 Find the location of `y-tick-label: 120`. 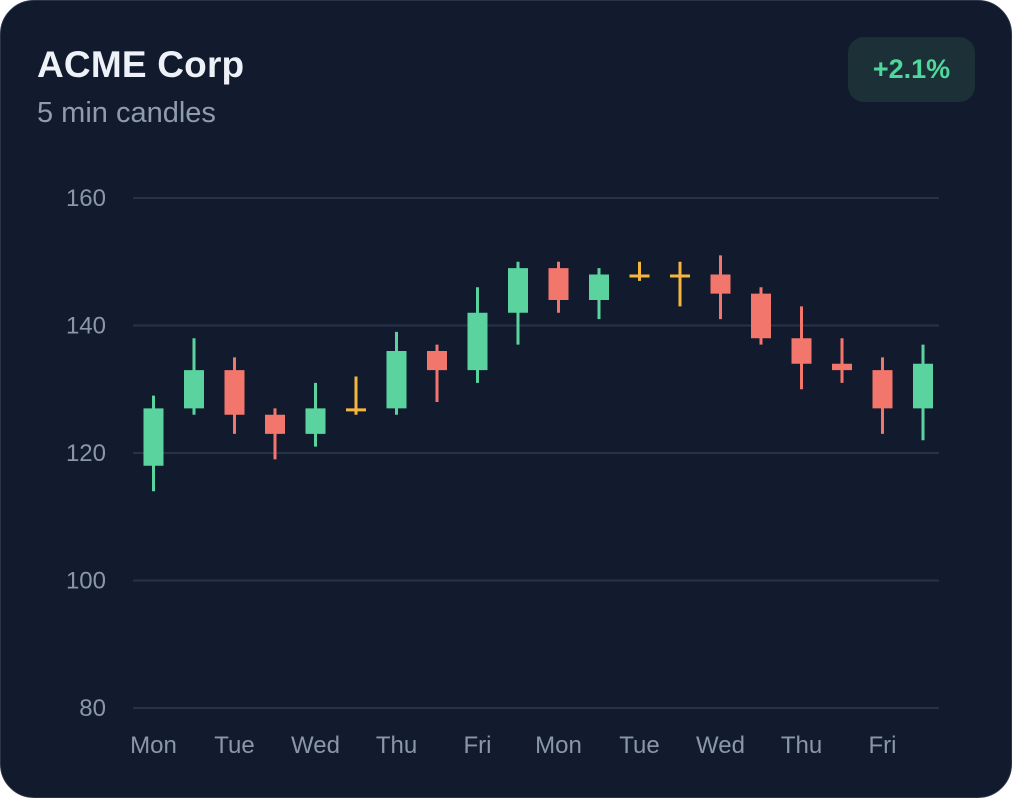

y-tick-label: 120 is located at coordinates (86, 453).